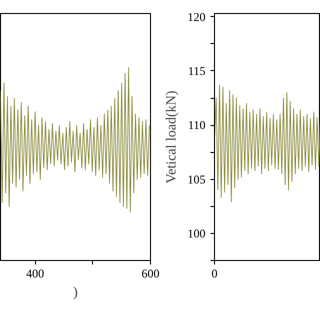 This screenshot has width=320, height=320. Describe the element at coordinates (197, 71) in the screenshot. I see `y-tick-label: 115` at that location.